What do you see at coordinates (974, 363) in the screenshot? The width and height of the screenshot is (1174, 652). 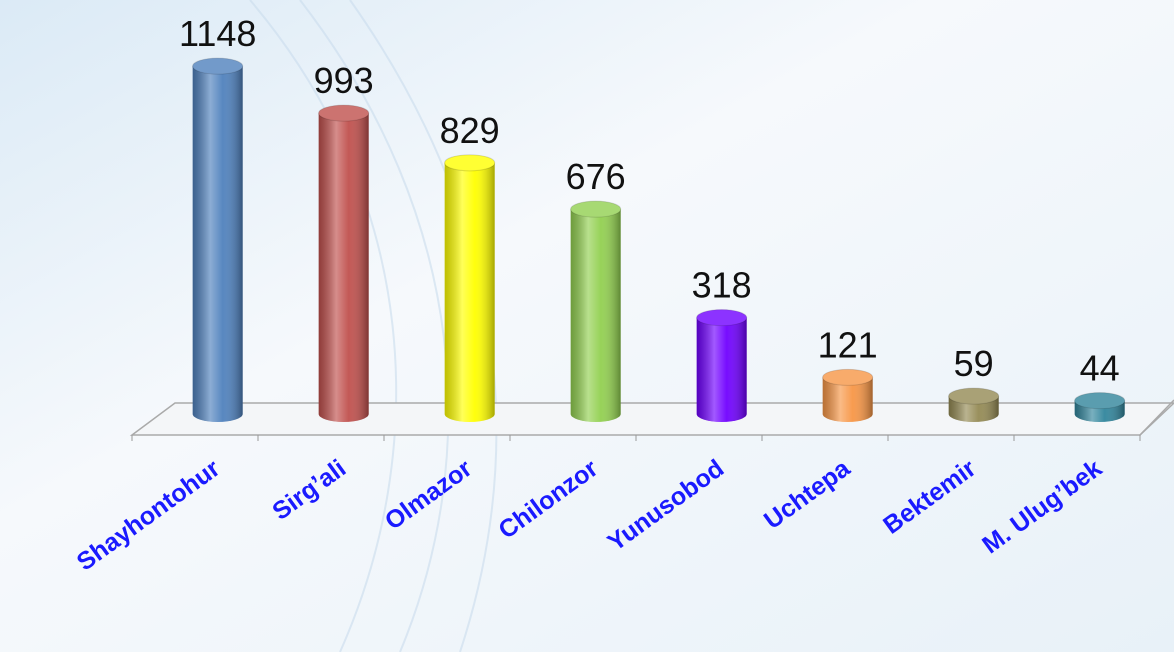 I see `value-label: 59` at bounding box center [974, 363].